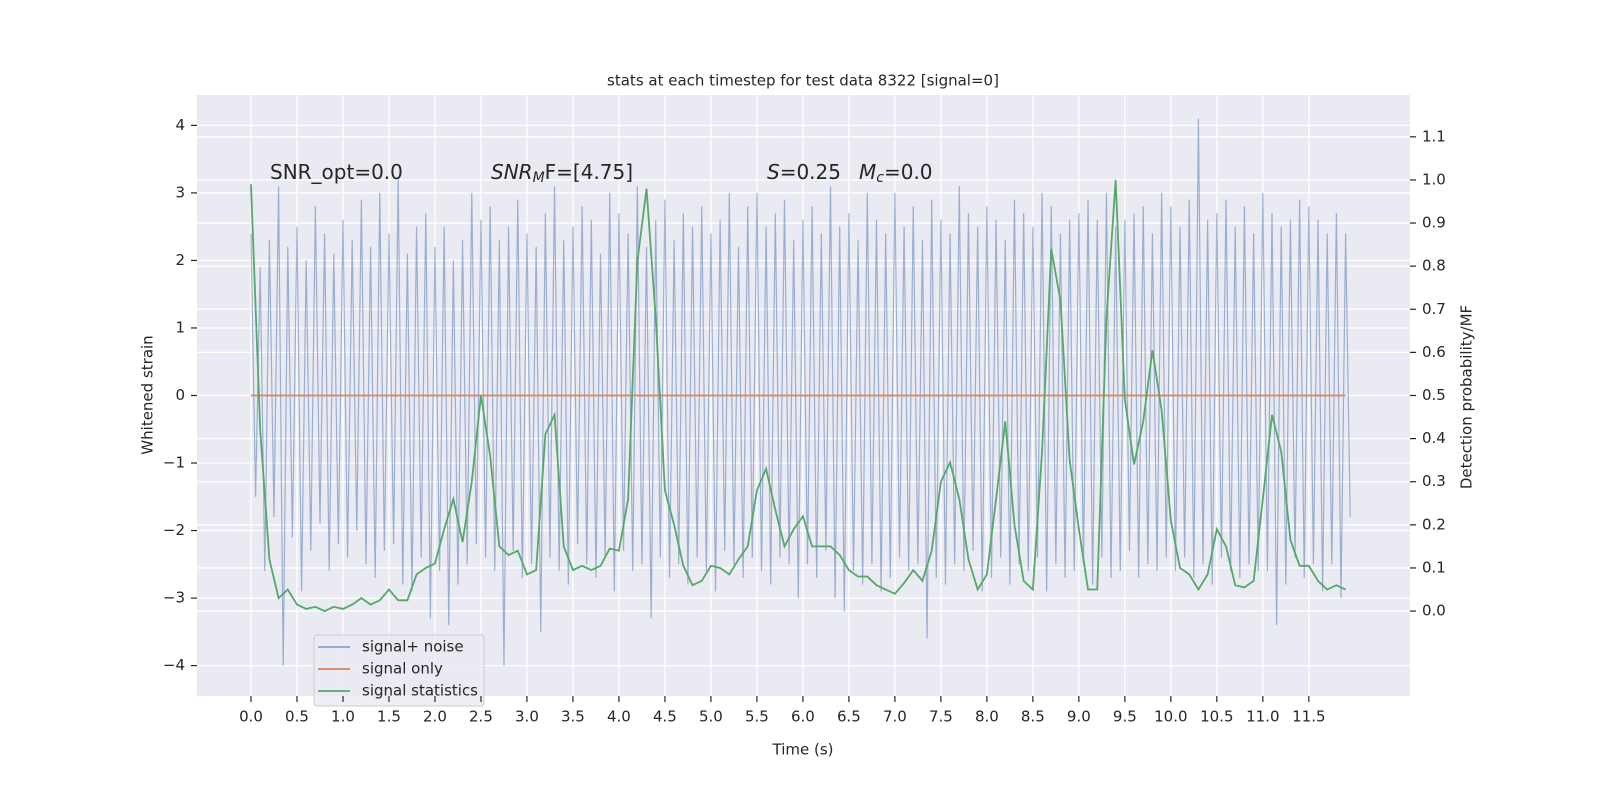 The height and width of the screenshot is (800, 1600). I want to click on annotation-part: =0.25, so click(810, 172).